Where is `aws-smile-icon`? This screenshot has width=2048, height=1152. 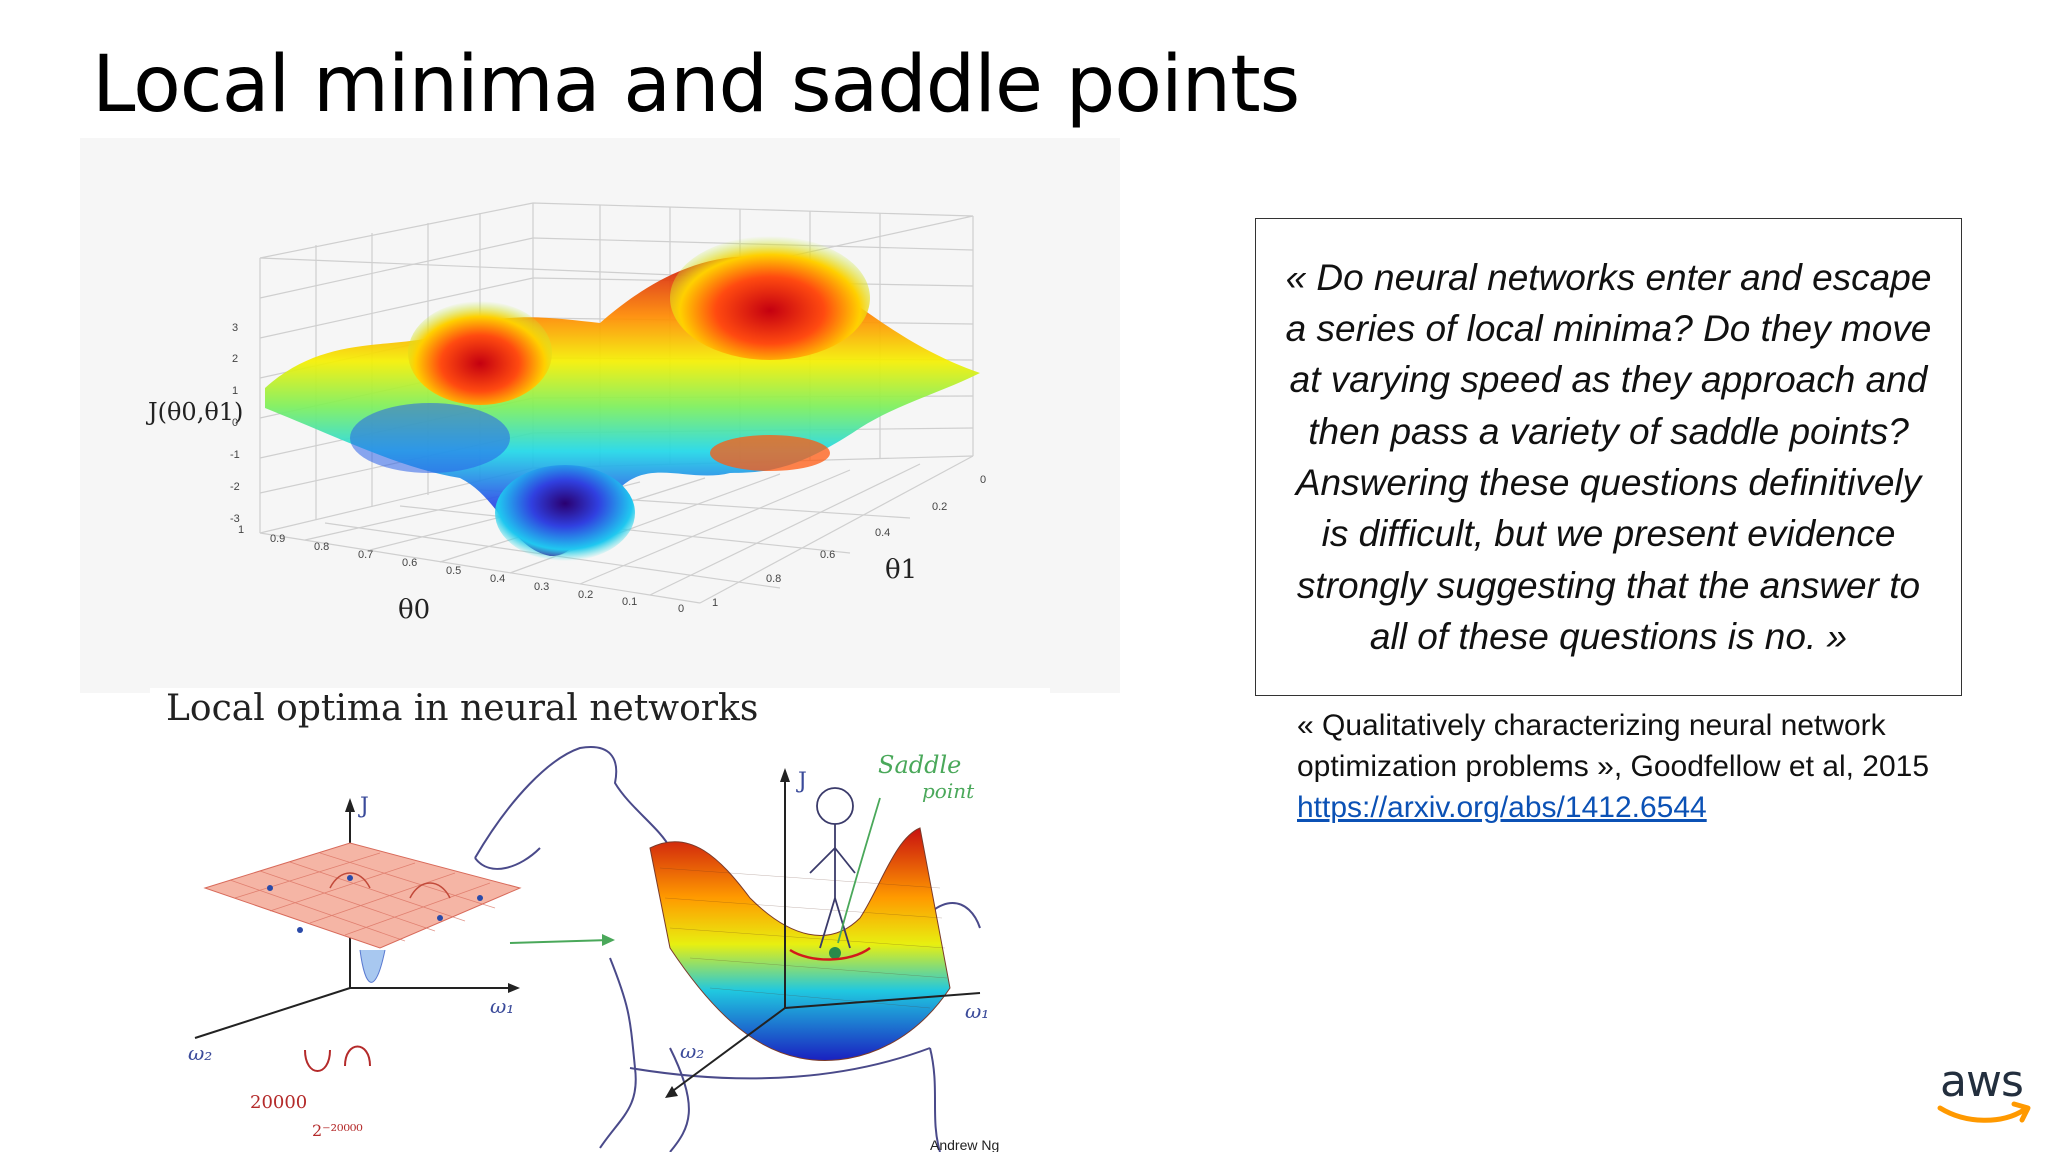 aws-smile-icon is located at coordinates (1984, 1112).